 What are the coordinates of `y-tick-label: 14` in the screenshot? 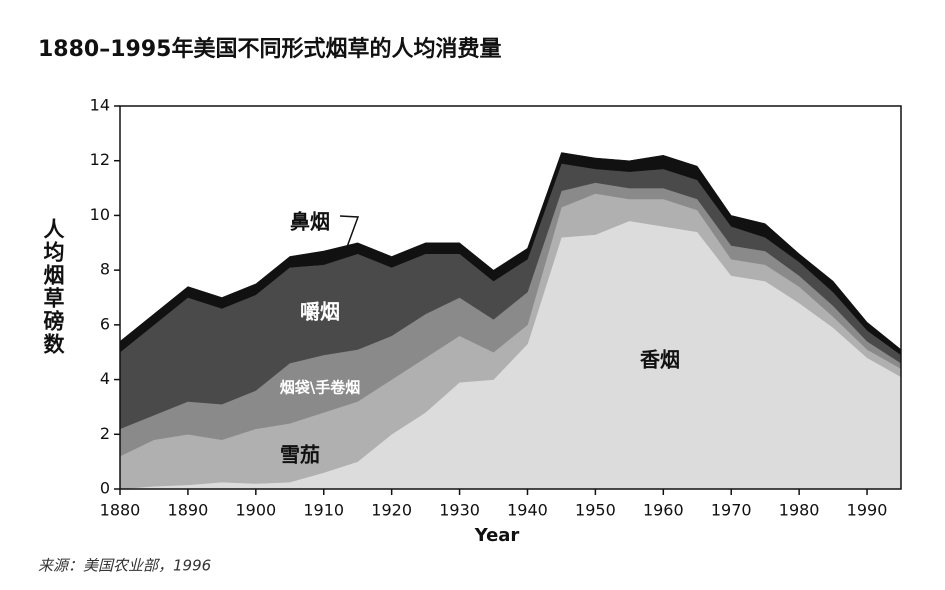 It's located at (100, 105).